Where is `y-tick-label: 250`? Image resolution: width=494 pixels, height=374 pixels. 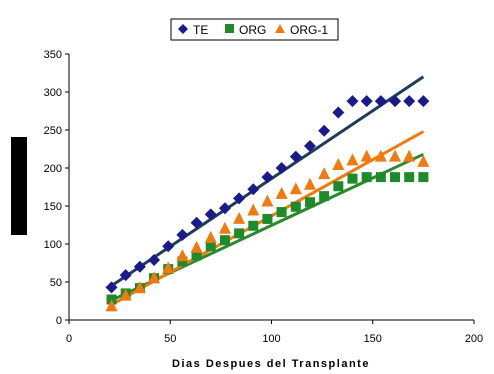 y-tick-label: 250 is located at coordinates (53, 131).